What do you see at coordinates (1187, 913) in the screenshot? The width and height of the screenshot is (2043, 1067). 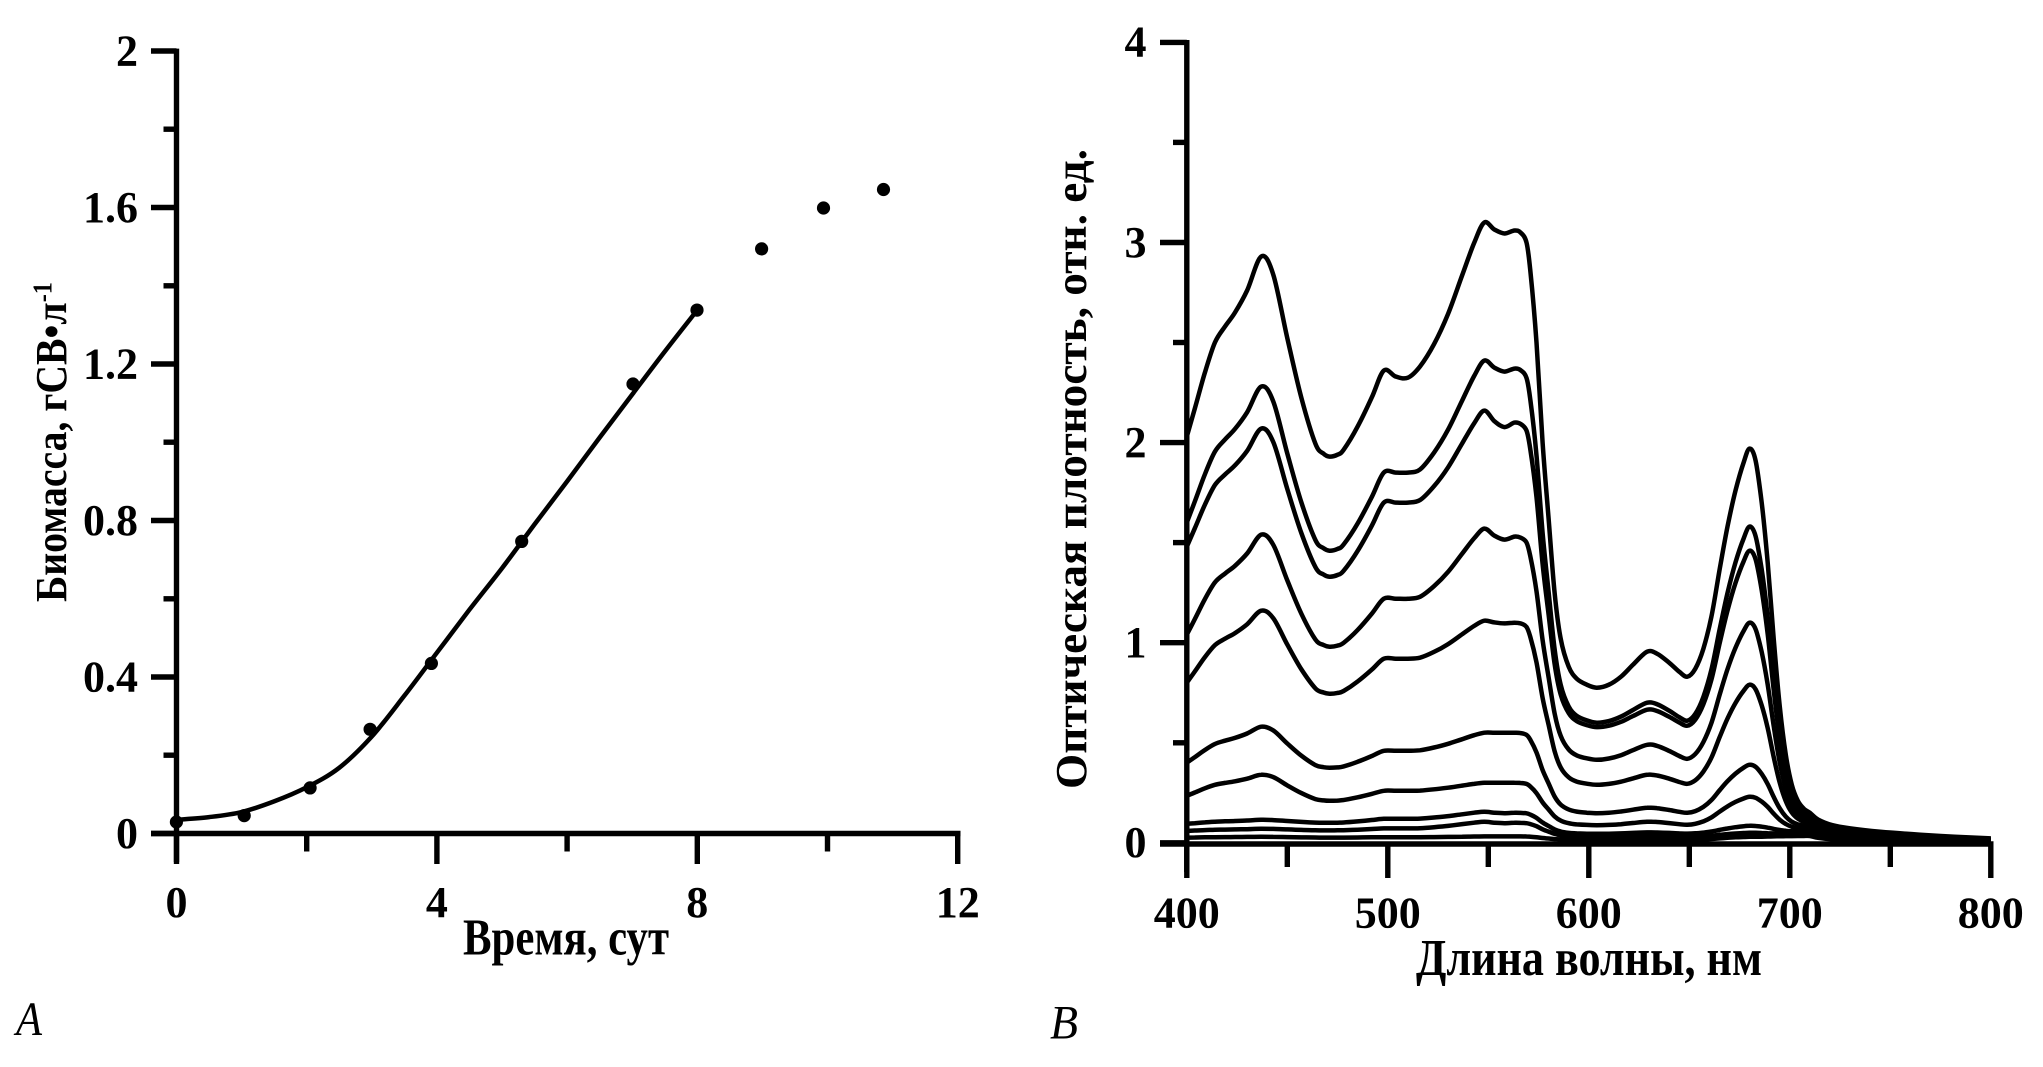 I see `svg-text: 400` at bounding box center [1187, 913].